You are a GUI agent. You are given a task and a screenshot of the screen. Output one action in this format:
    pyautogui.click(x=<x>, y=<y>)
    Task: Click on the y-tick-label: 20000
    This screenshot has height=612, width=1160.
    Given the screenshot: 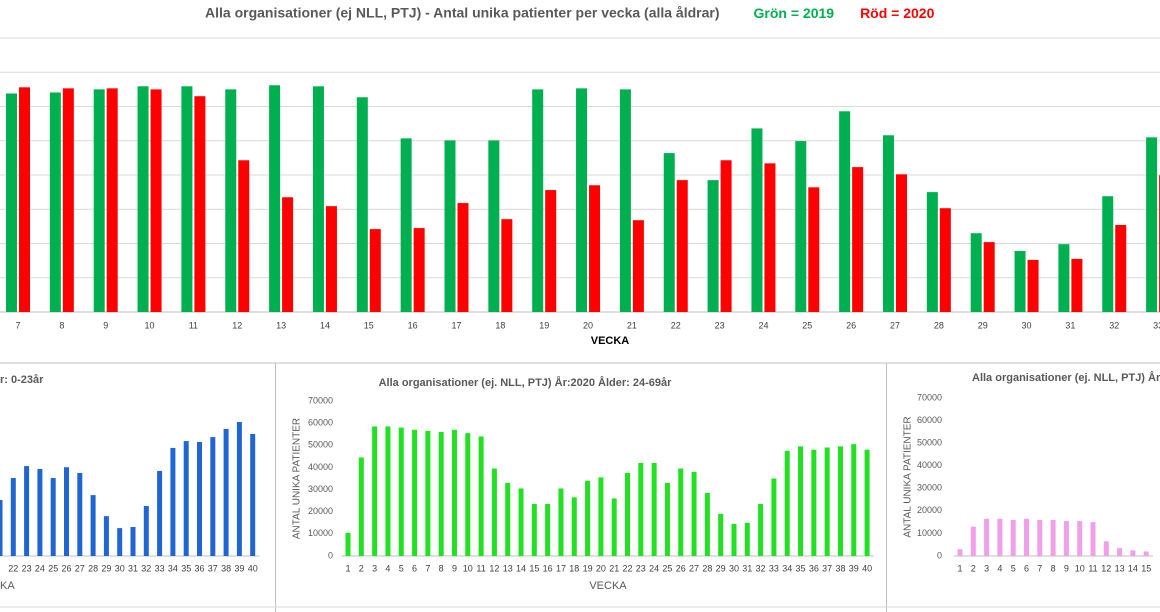 What is the action you would take?
    pyautogui.click(x=929, y=510)
    